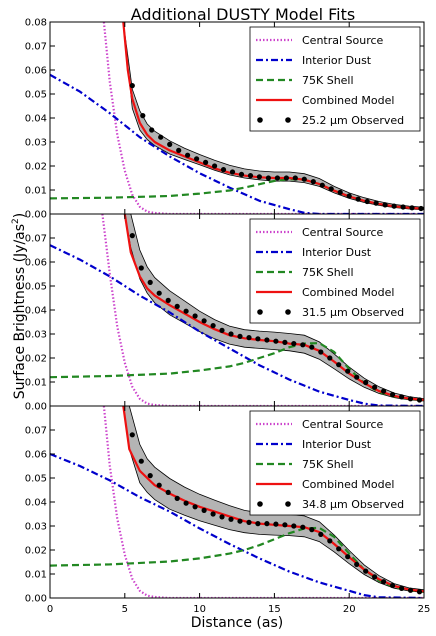 Image resolution: width=436 pixels, height=636 pixels. I want to click on legend-label-combined: Combined Model, so click(348, 292).